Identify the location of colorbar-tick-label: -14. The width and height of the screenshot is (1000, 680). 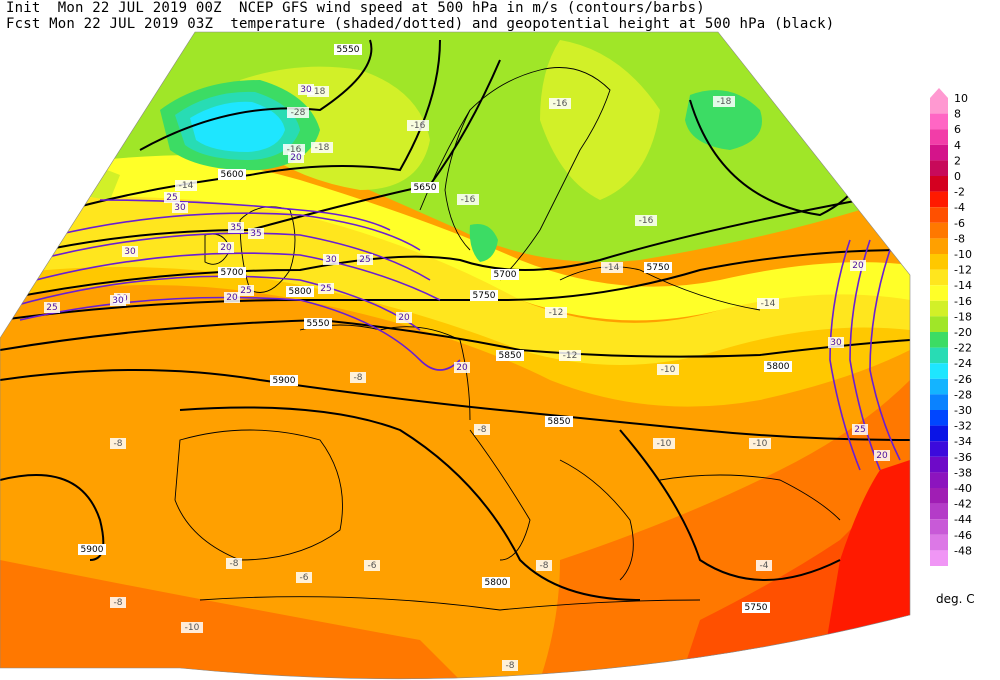
(963, 285).